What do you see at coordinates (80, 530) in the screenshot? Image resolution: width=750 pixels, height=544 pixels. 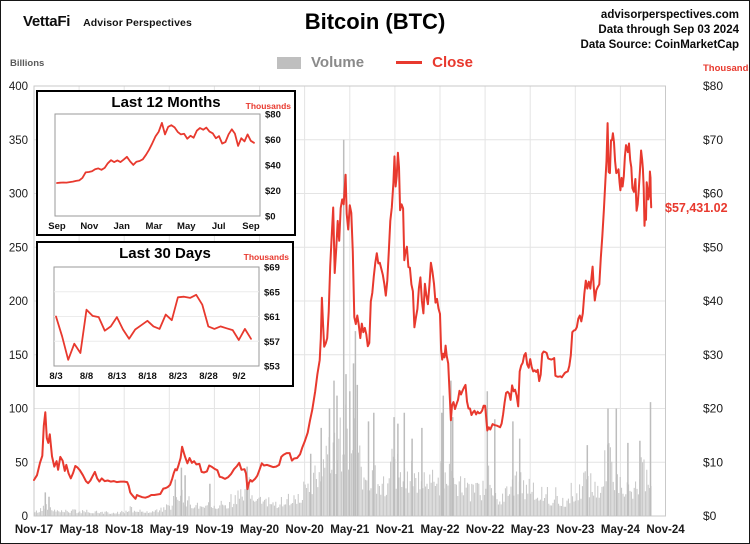 I see `svg-text: May-18` at bounding box center [80, 530].